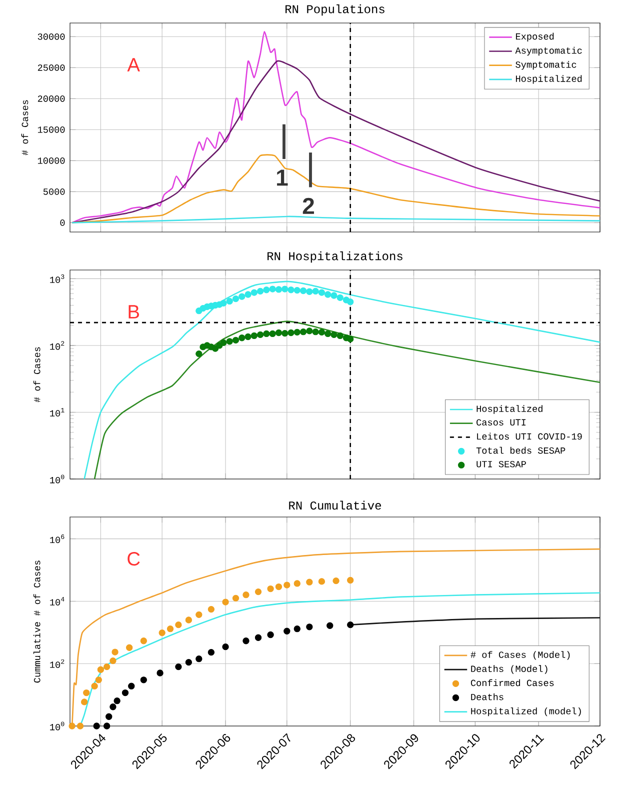  Describe the element at coordinates (308, 206) in the screenshot. I see `annotation: 2` at that location.